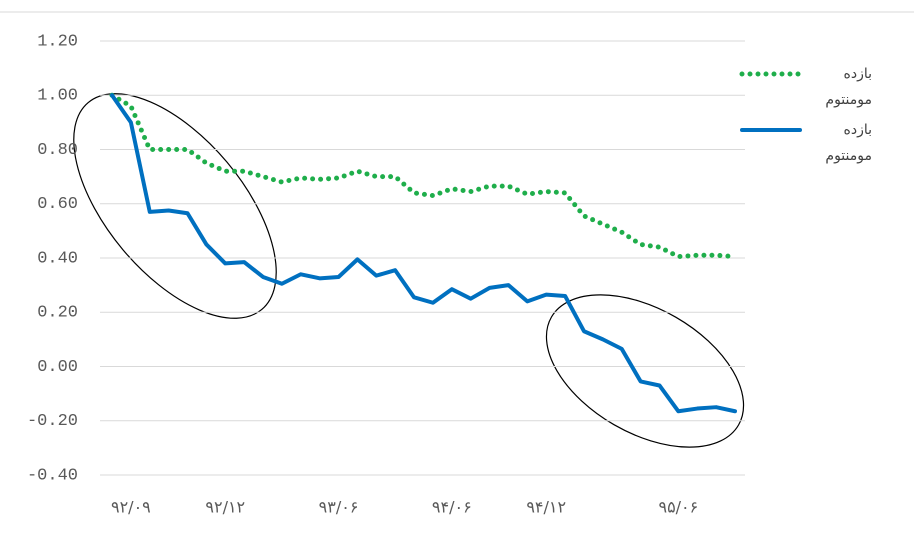 This screenshot has width=914, height=559. Describe the element at coordinates (57, 41) in the screenshot. I see `y-tick-label: 1.20` at that location.